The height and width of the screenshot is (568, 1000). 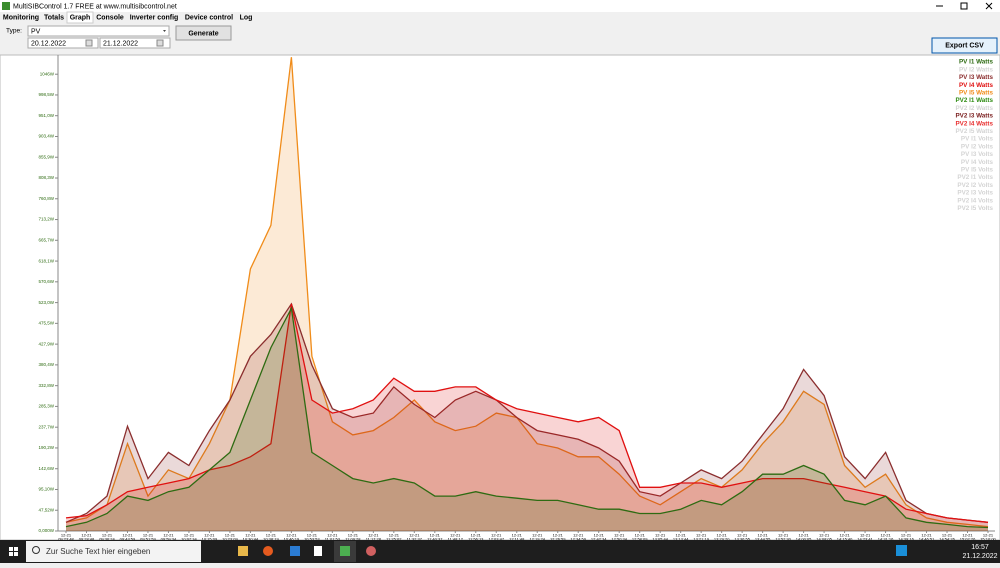 What do you see at coordinates (976, 69) in the screenshot?
I see `legend-entry: PV I2 Watts` at bounding box center [976, 69].